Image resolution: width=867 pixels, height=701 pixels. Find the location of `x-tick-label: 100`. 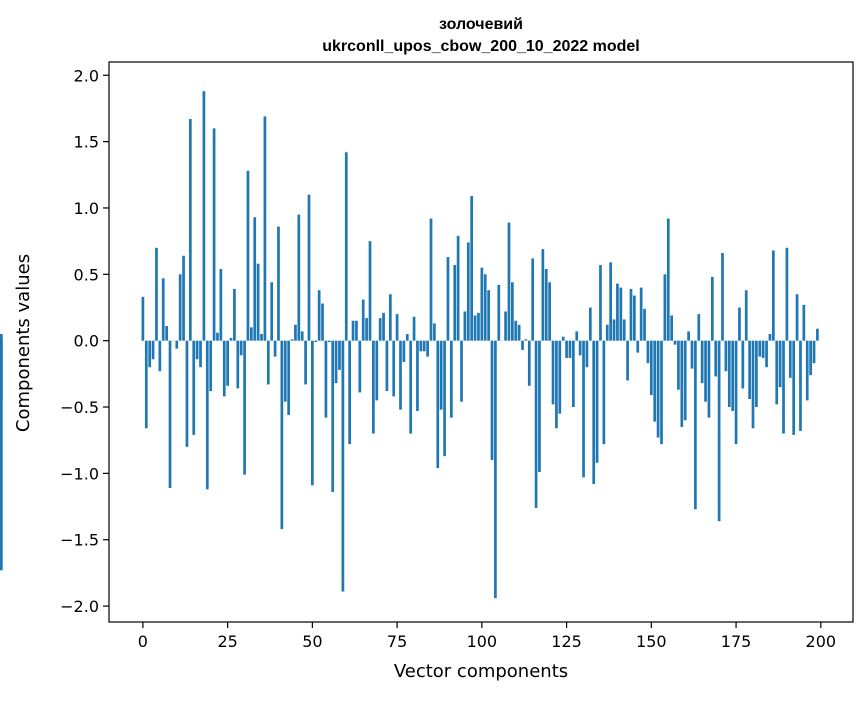

x-tick-label: 100 is located at coordinates (482, 641).